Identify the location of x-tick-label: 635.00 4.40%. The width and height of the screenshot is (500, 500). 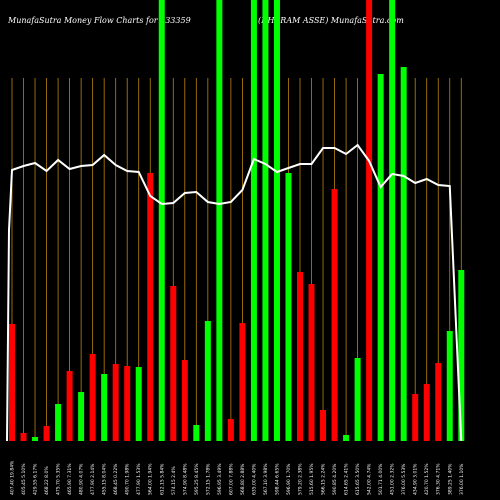
(254, 479).